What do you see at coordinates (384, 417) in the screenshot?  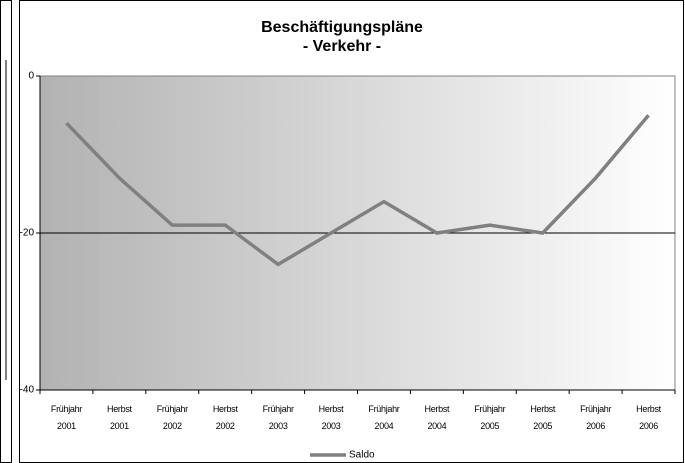 I see `x-tick-label: Frühjahr 2004` at bounding box center [384, 417].